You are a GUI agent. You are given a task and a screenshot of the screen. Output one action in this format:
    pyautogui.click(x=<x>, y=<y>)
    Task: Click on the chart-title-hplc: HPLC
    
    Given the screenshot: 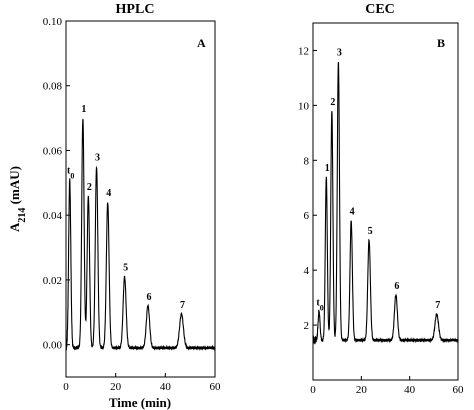 What is the action you would take?
    pyautogui.click(x=135, y=9)
    